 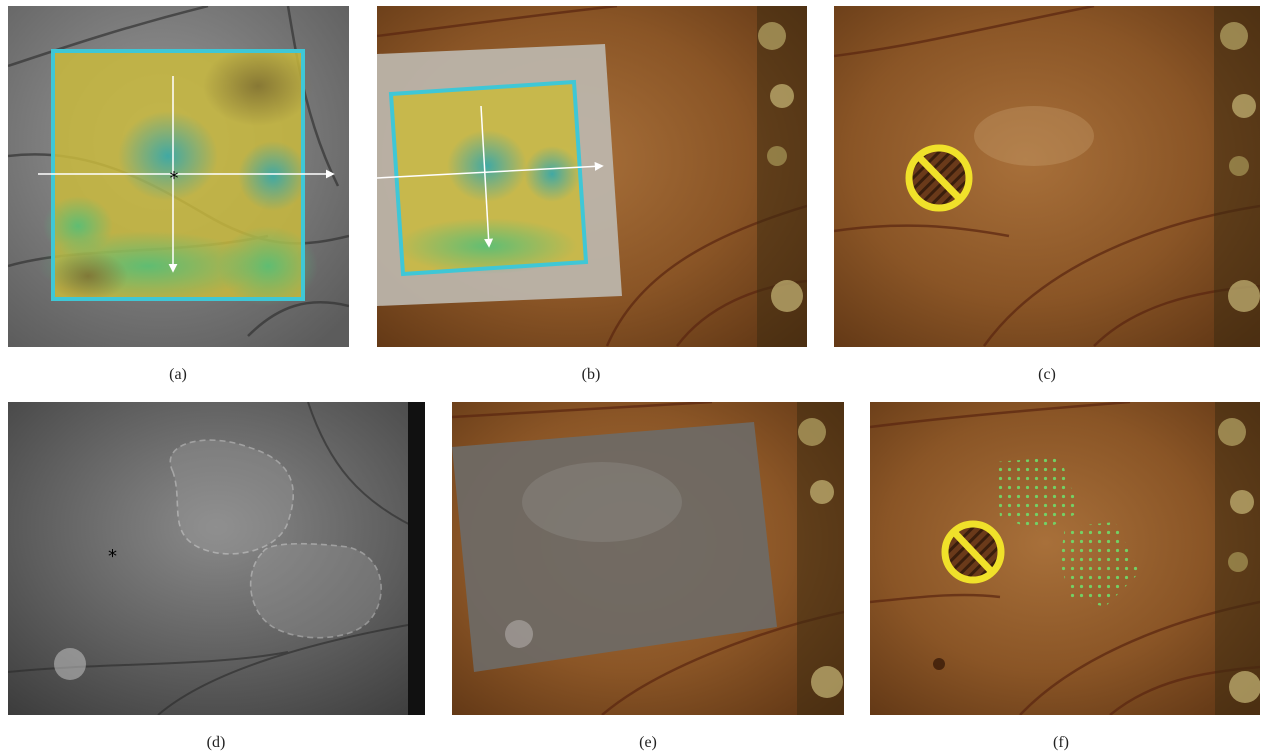 I want to click on panel-a: *, so click(x=178, y=176).